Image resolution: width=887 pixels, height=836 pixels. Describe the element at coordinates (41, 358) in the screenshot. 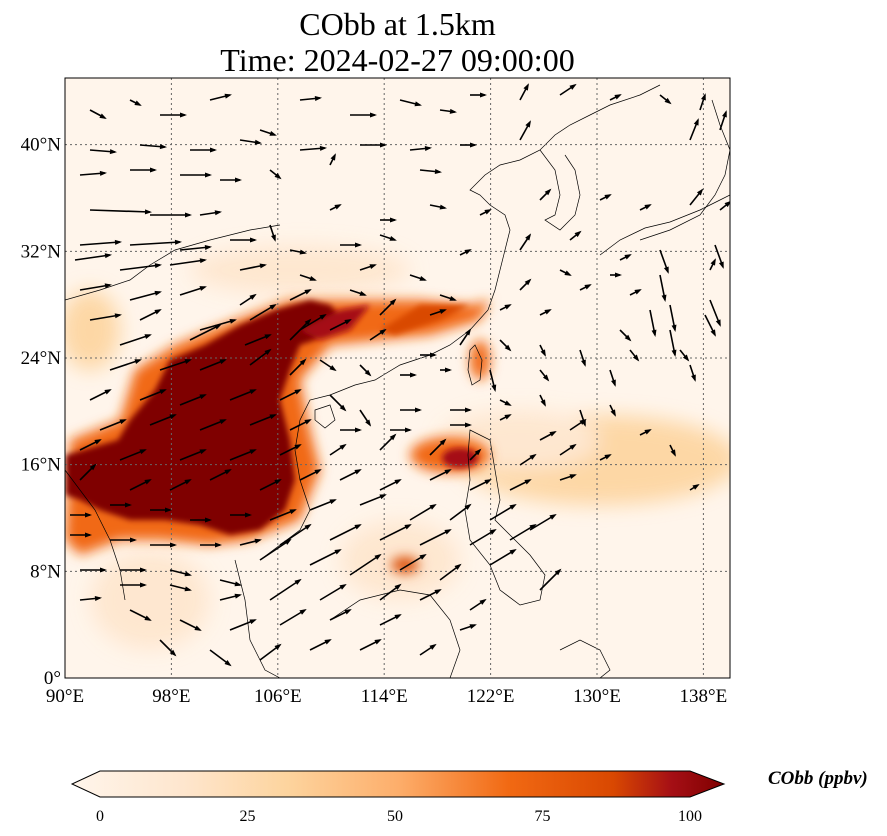

I see `lat-tick-label: 24°N` at that location.